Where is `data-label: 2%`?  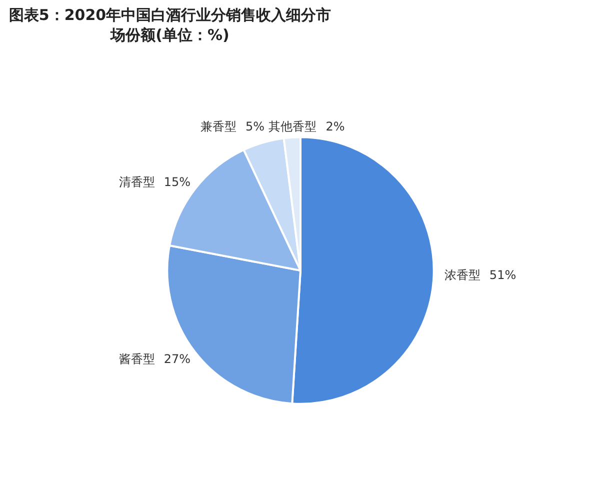 data-label: 2% is located at coordinates (335, 127).